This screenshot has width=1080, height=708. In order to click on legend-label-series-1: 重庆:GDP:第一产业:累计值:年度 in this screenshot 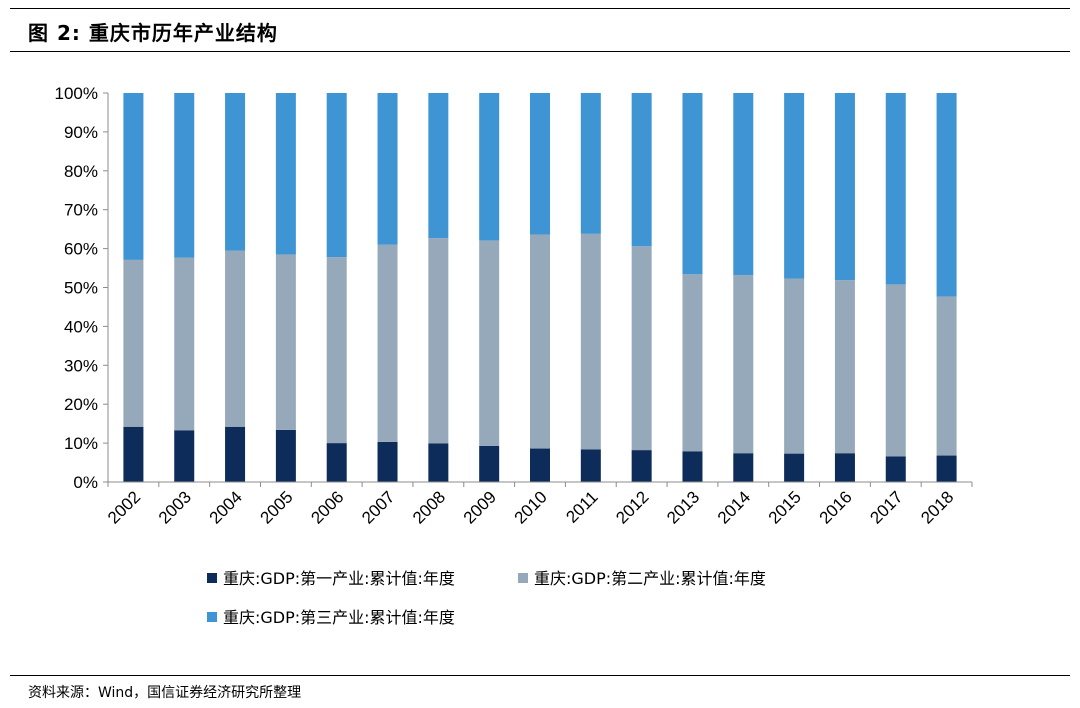, I will do `click(339, 578)`.